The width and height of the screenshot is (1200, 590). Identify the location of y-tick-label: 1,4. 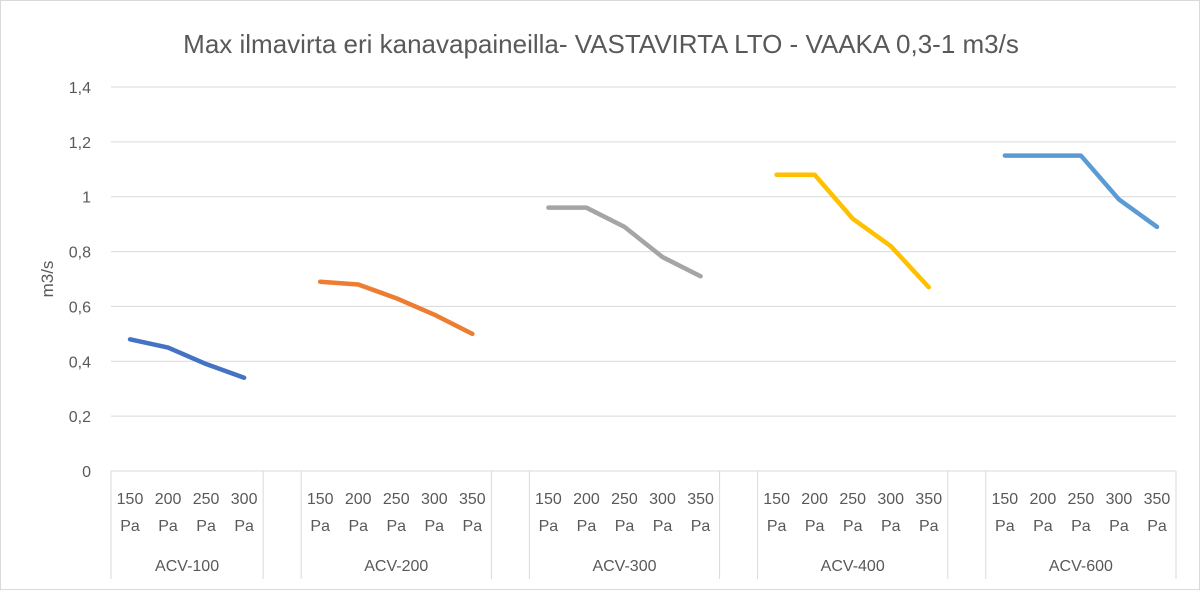
(80, 88).